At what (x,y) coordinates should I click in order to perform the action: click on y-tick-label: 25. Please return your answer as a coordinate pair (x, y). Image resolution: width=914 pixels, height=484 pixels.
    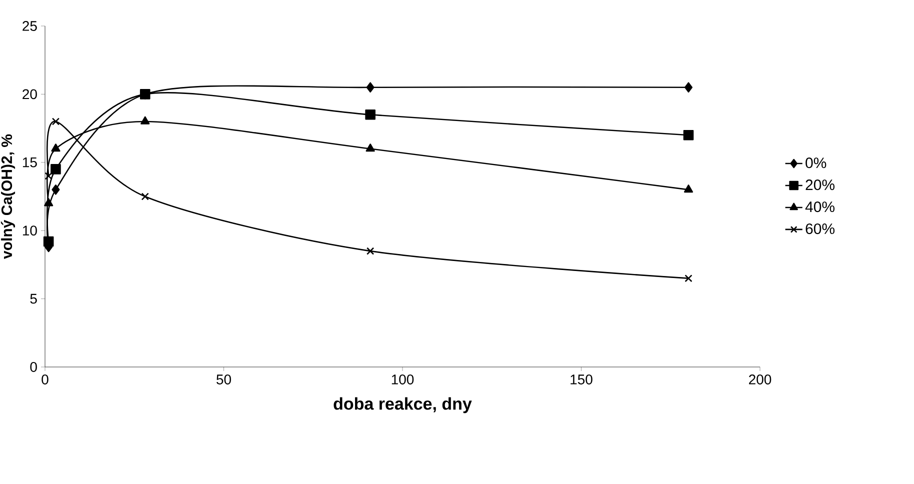
    Looking at the image, I should click on (29, 26).